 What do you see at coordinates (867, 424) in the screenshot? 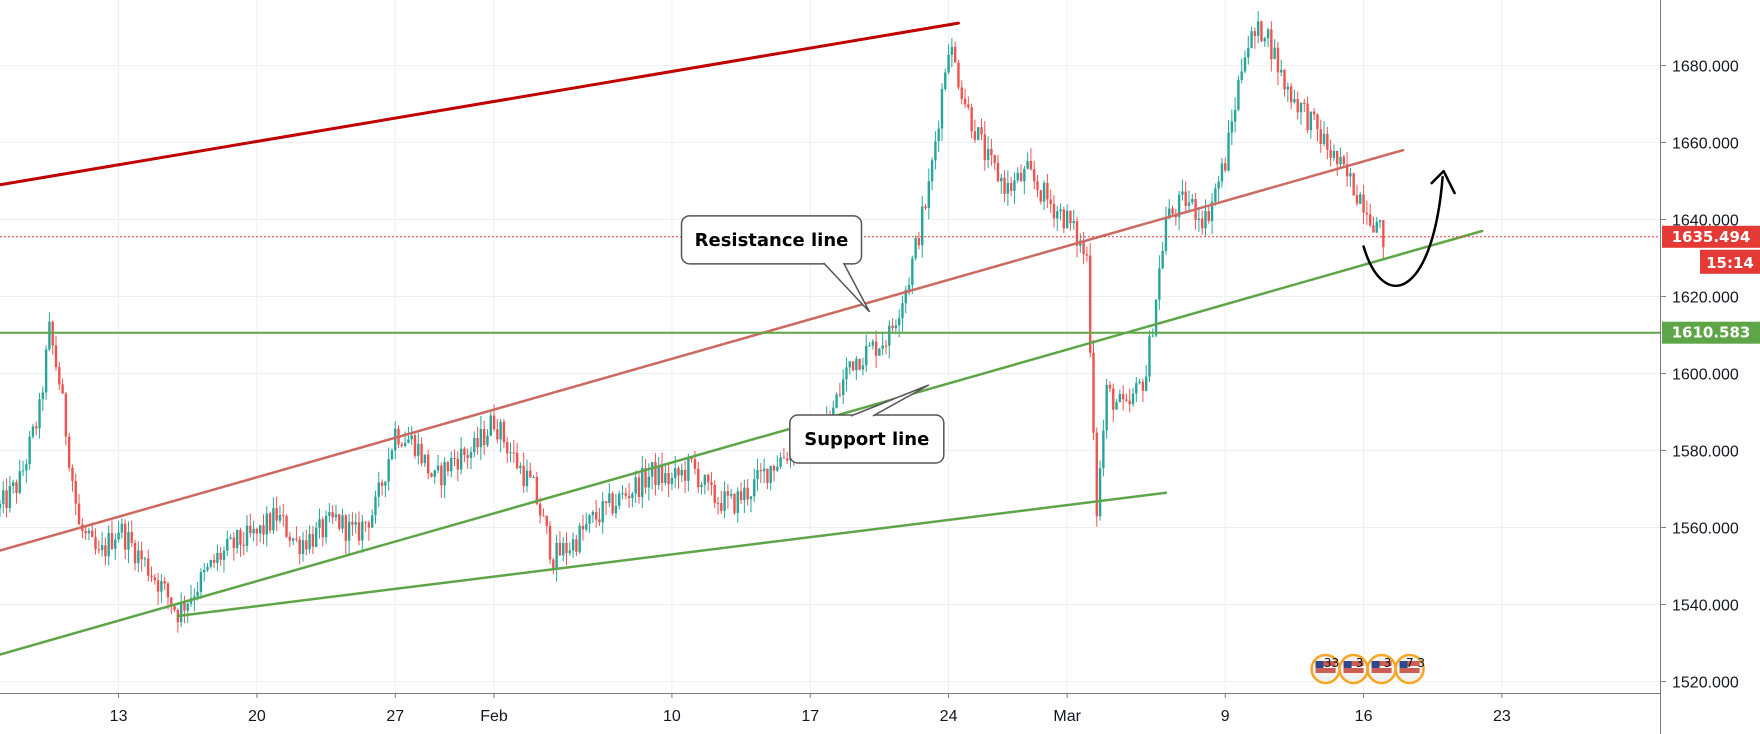
I see `callout-2: Support line` at bounding box center [867, 424].